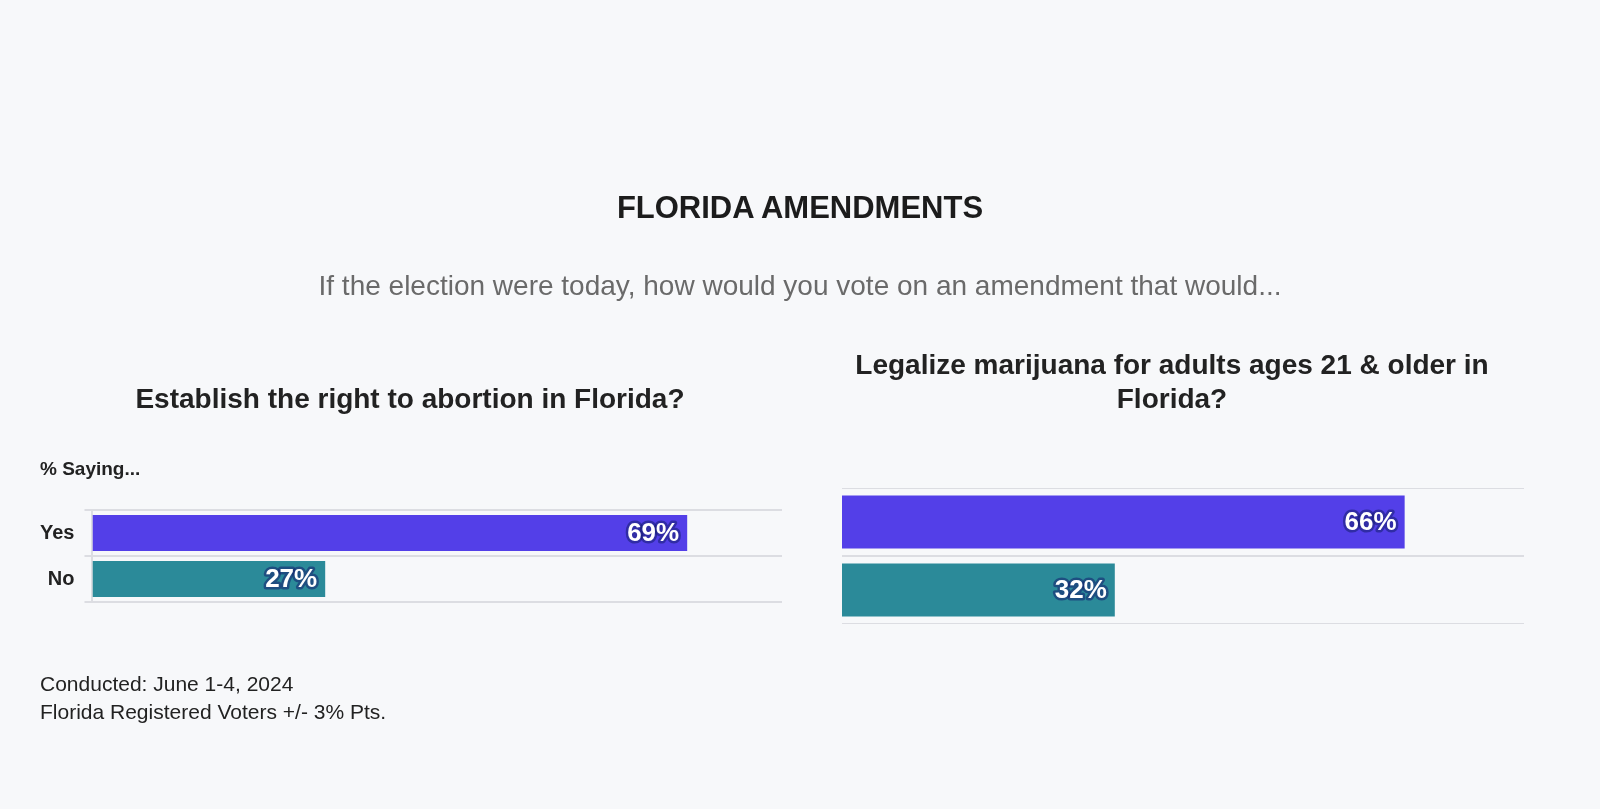  I want to click on y-tick-label: Yes, so click(57, 531).